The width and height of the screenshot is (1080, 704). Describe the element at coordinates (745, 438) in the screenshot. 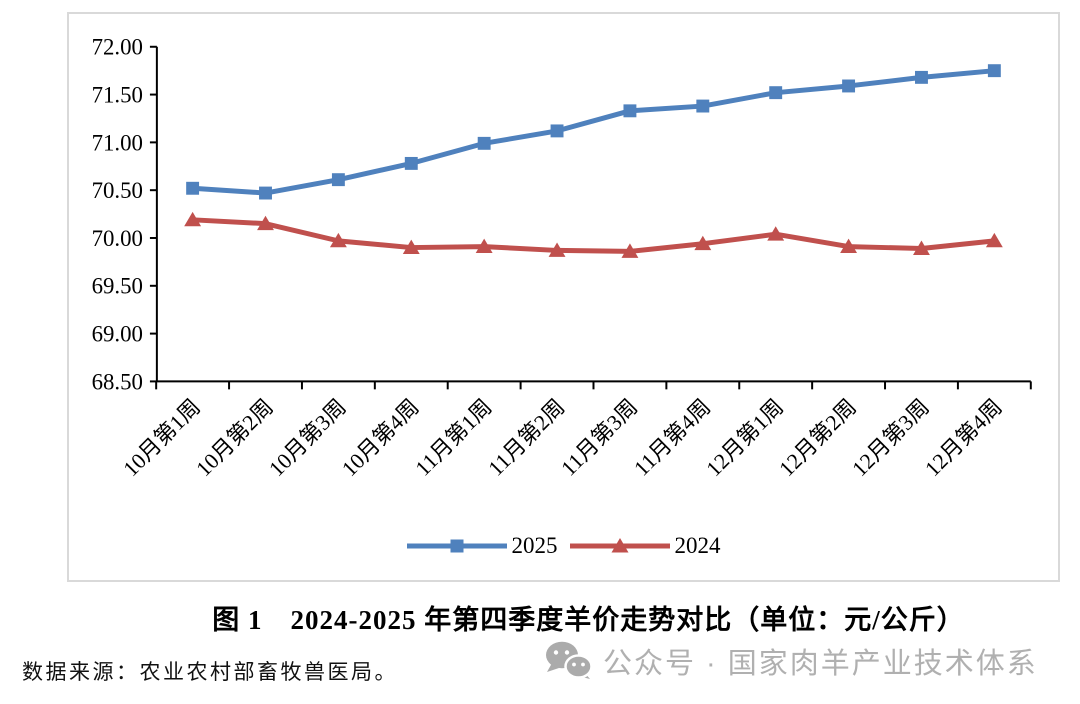

I see `x-axis-label: 12月第1周` at that location.